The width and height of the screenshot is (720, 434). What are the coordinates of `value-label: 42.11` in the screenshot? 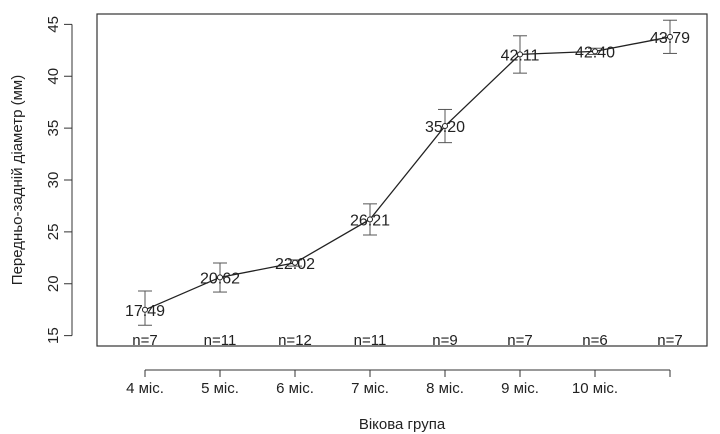 It's located at (520, 55).